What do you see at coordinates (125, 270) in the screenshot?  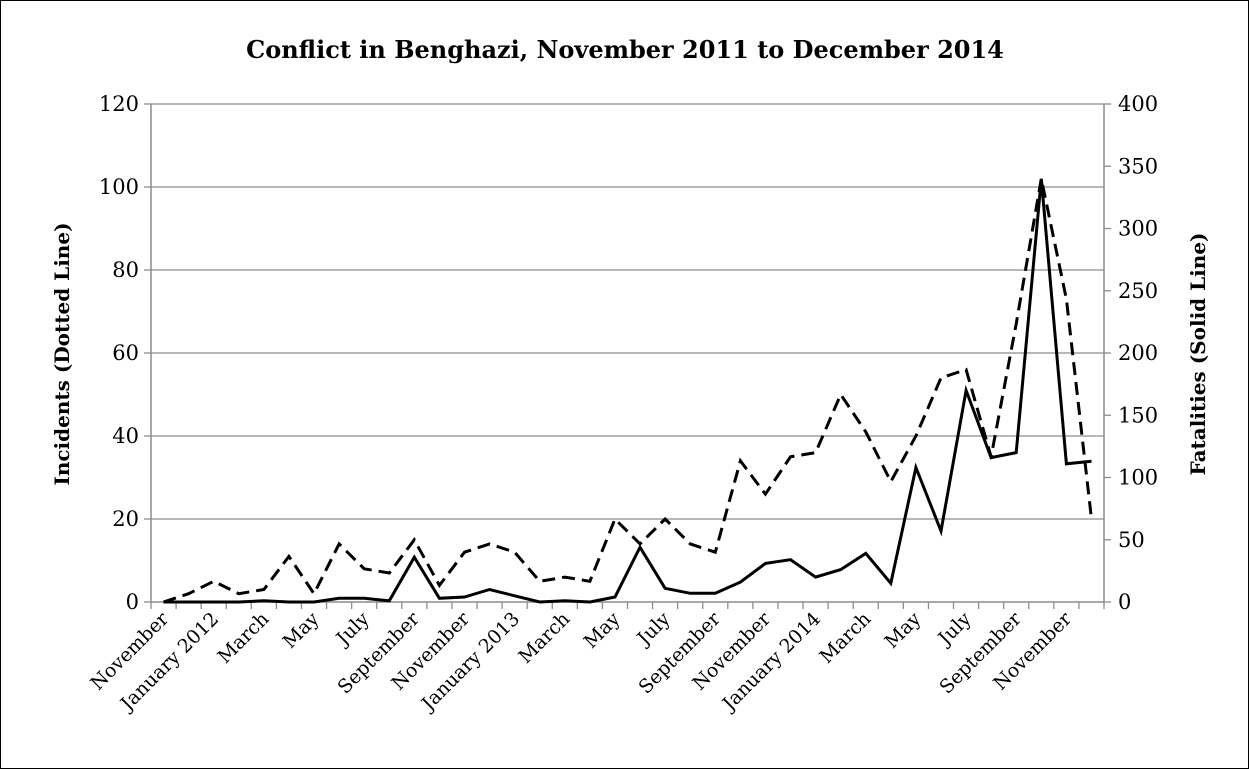 I see `left-tick-label: 80` at bounding box center [125, 270].